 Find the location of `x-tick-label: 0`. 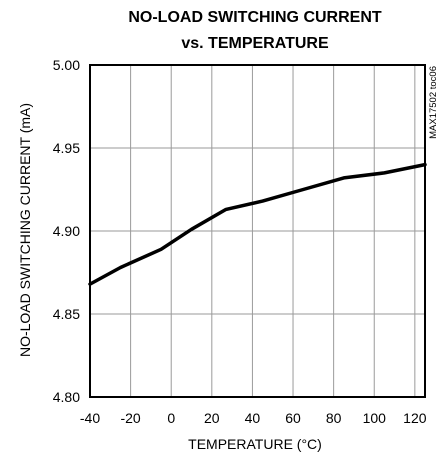

x-tick-label: 0 is located at coordinates (171, 418).